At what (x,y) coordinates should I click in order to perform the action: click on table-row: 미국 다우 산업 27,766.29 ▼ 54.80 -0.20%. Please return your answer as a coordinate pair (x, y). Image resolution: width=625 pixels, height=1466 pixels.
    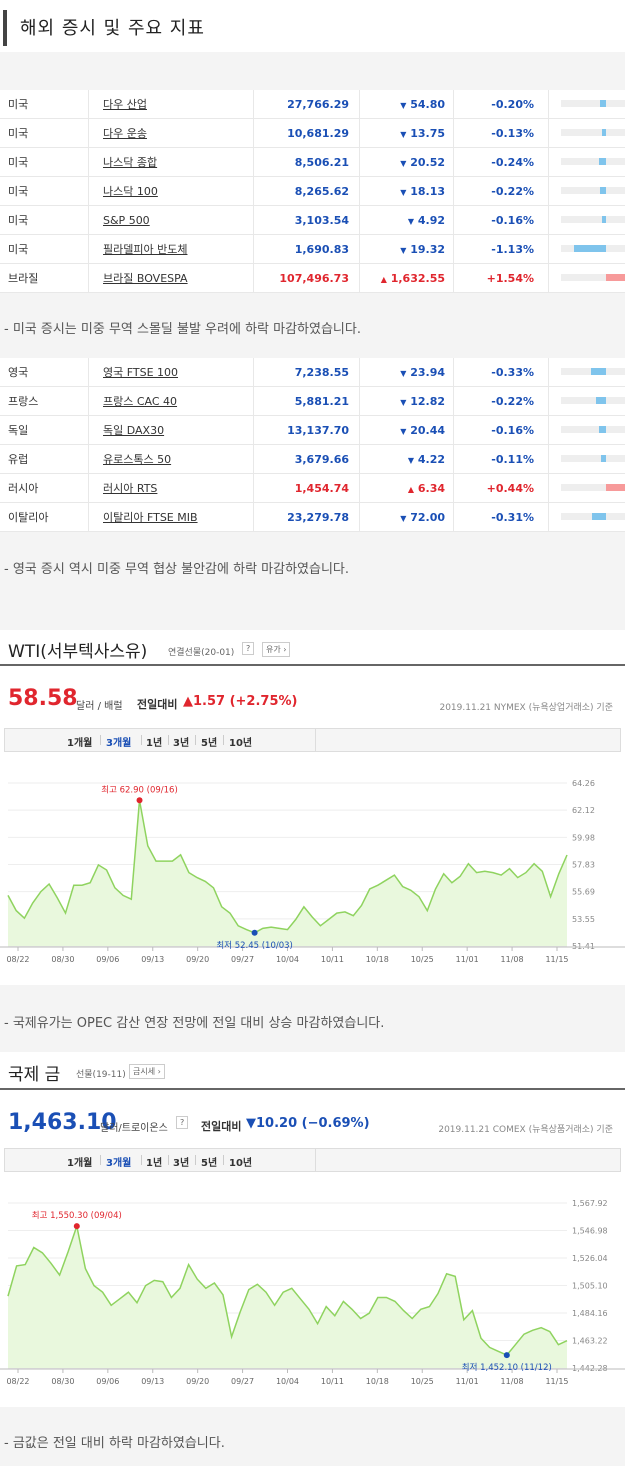
    Looking at the image, I should click on (312, 104).